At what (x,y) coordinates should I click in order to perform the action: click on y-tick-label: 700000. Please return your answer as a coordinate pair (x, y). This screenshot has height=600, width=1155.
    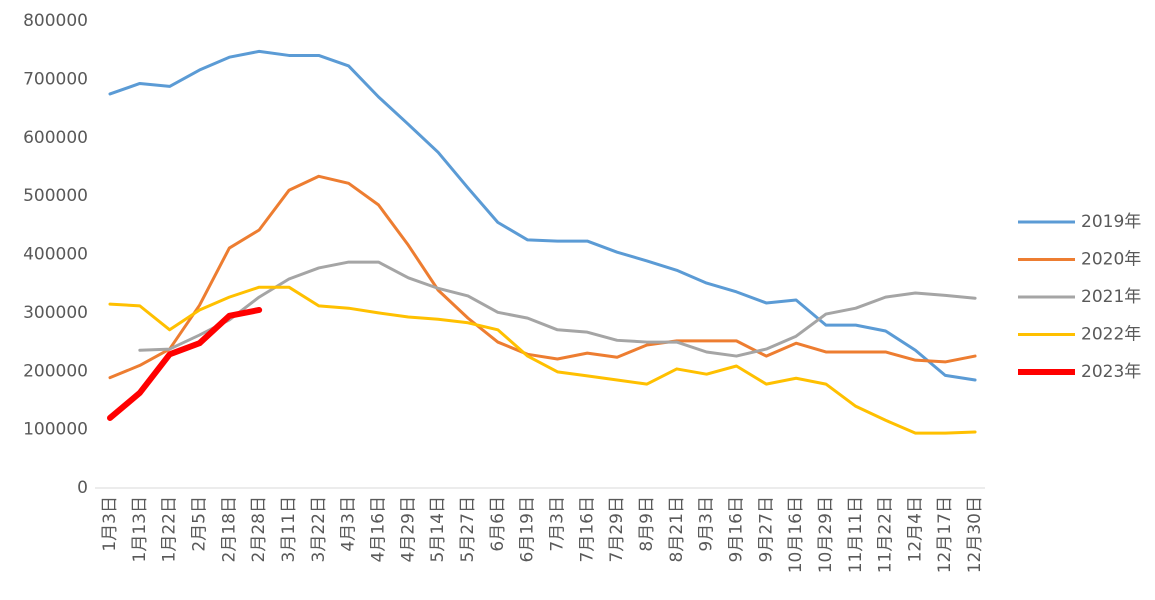
    Looking at the image, I should click on (55, 79).